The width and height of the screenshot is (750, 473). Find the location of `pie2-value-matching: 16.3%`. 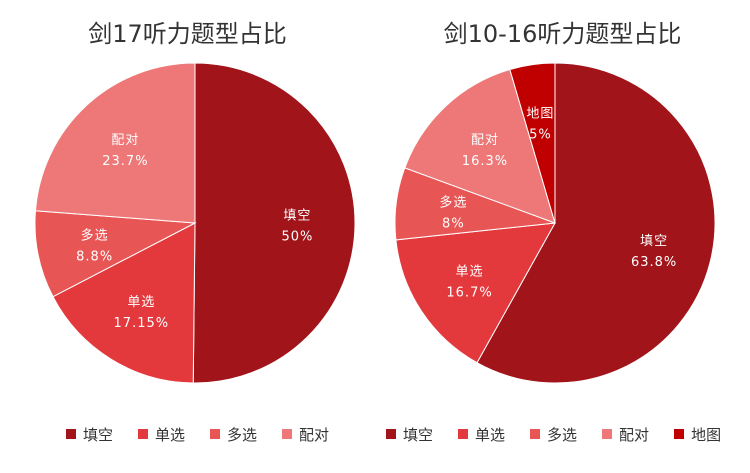

pie2-value-matching: 16.3% is located at coordinates (485, 161).